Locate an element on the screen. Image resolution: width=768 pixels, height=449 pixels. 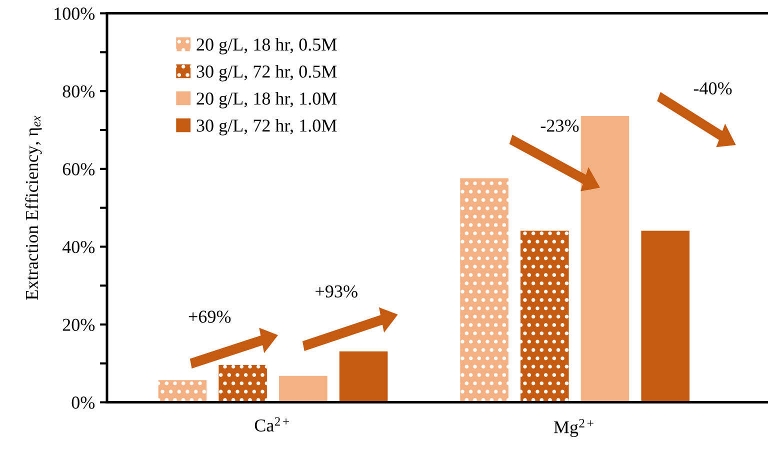
x-tick-label: Mg$^{2+}$ is located at coordinates (574, 428).